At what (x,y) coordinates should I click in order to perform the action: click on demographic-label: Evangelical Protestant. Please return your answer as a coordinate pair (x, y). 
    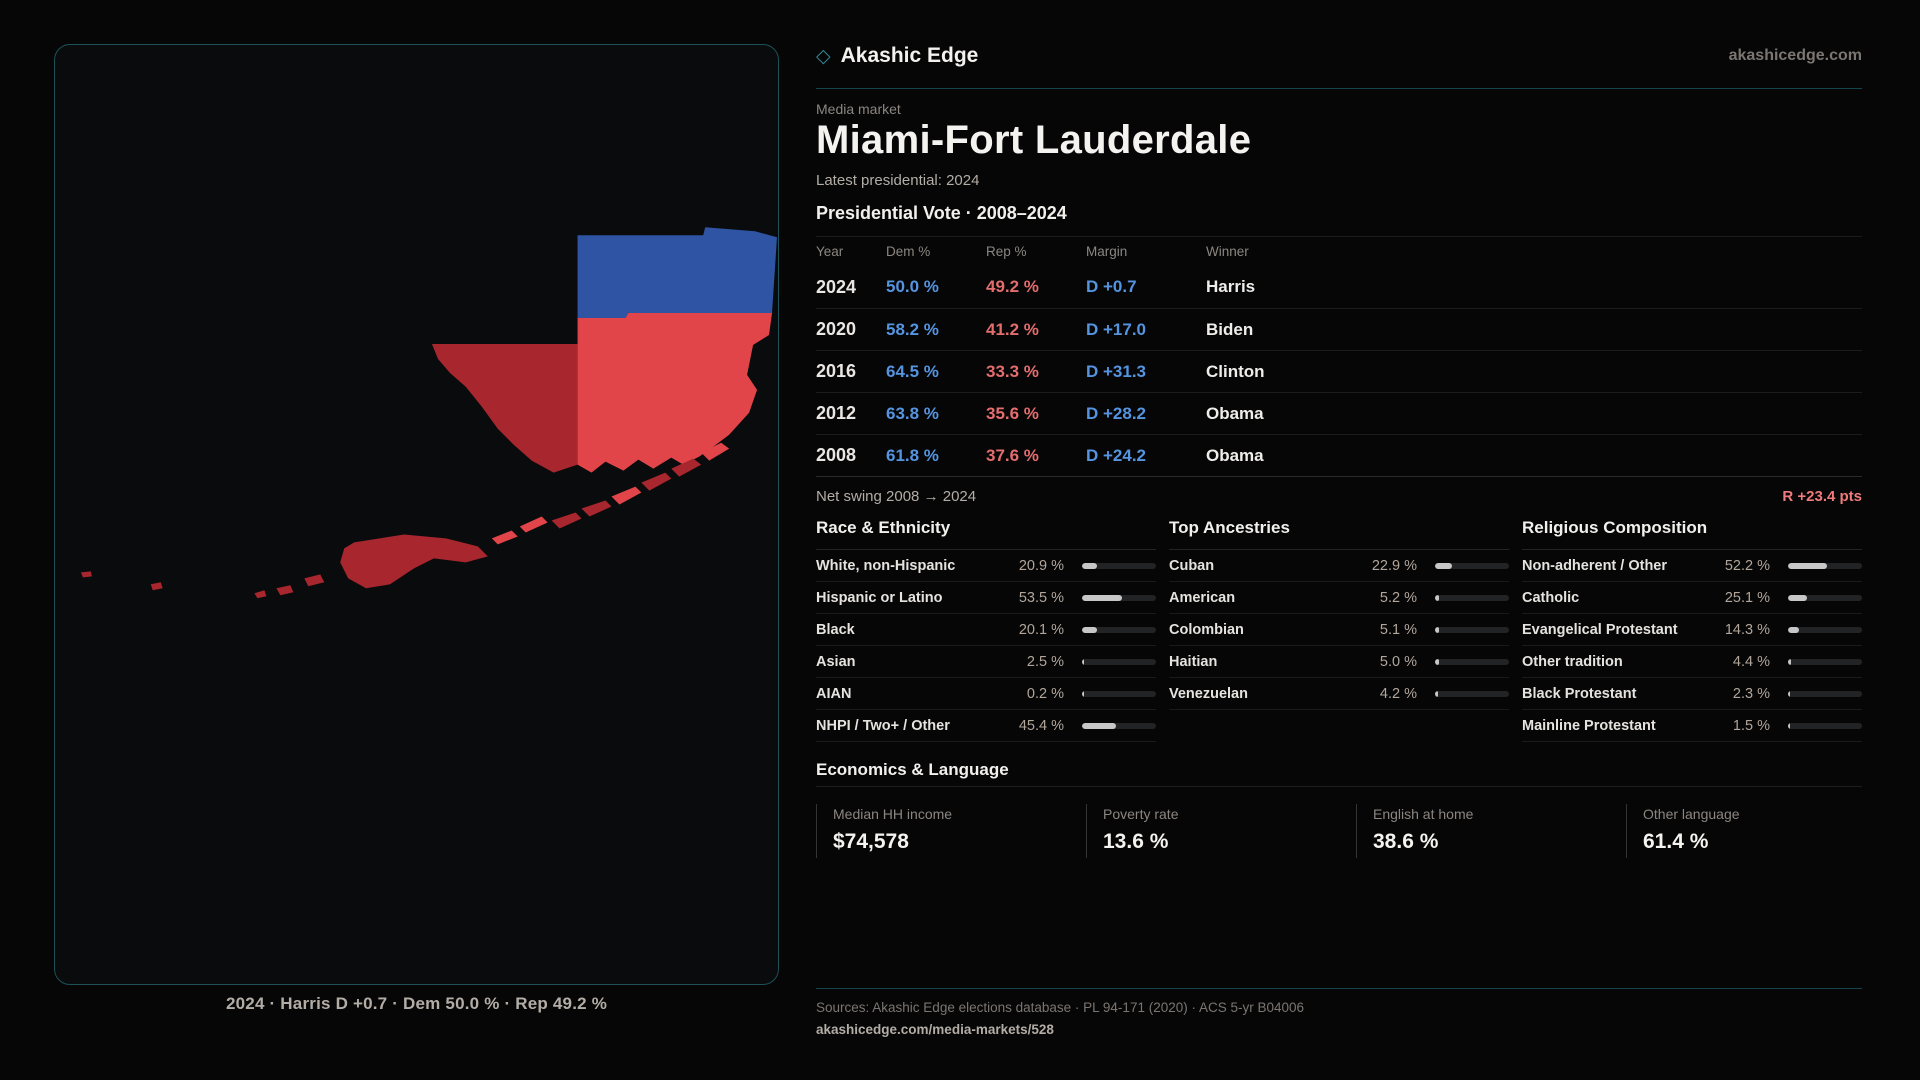
    Looking at the image, I should click on (1600, 629).